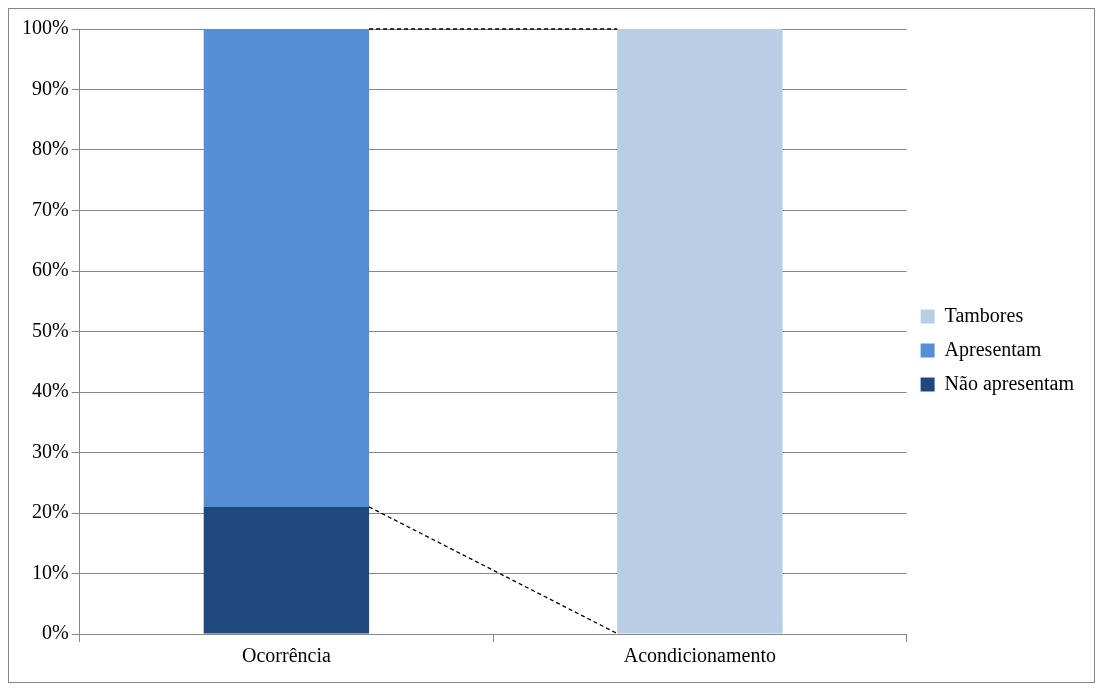  Describe the element at coordinates (699, 655) in the screenshot. I see `x-tick-label: Acondicionamento` at that location.